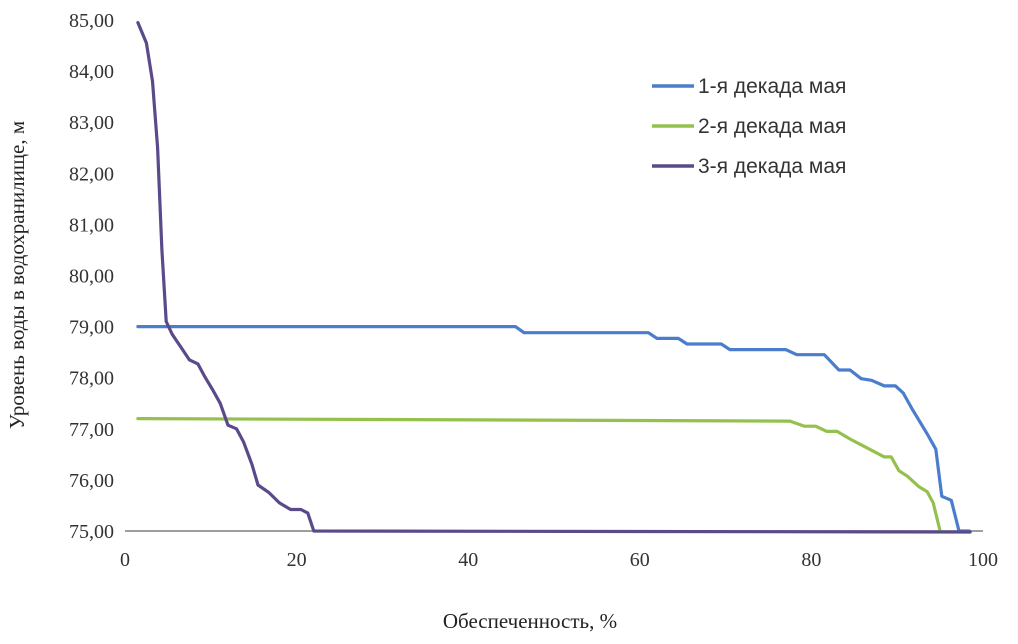 Image resolution: width=1018 pixels, height=644 pixels. I want to click on x-tick-label: 20, so click(297, 560).